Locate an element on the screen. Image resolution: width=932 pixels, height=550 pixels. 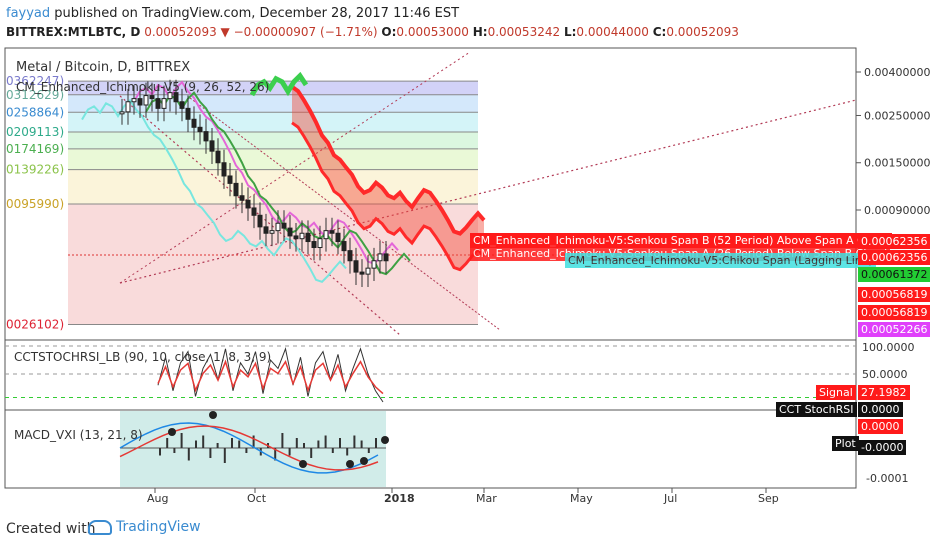
fib-level-label: 0312629) is located at coordinates (35, 95).